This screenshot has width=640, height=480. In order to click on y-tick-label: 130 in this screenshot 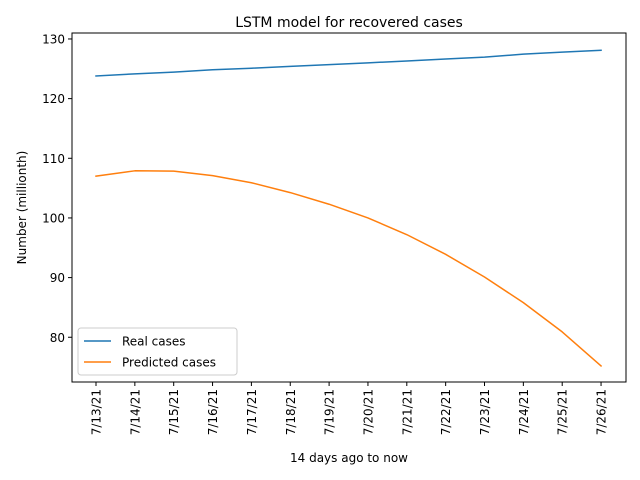, I will do `click(53, 39)`.